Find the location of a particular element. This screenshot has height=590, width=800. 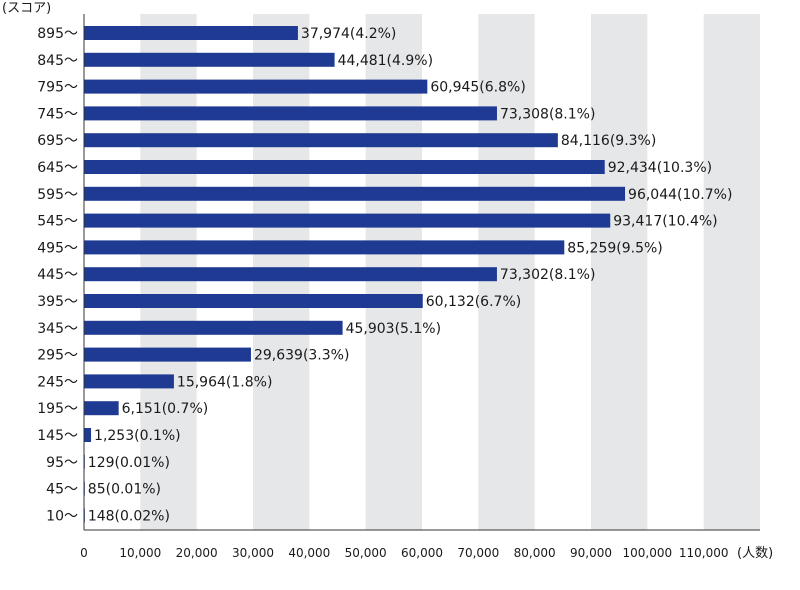

category-label: 395～ is located at coordinates (57, 302).